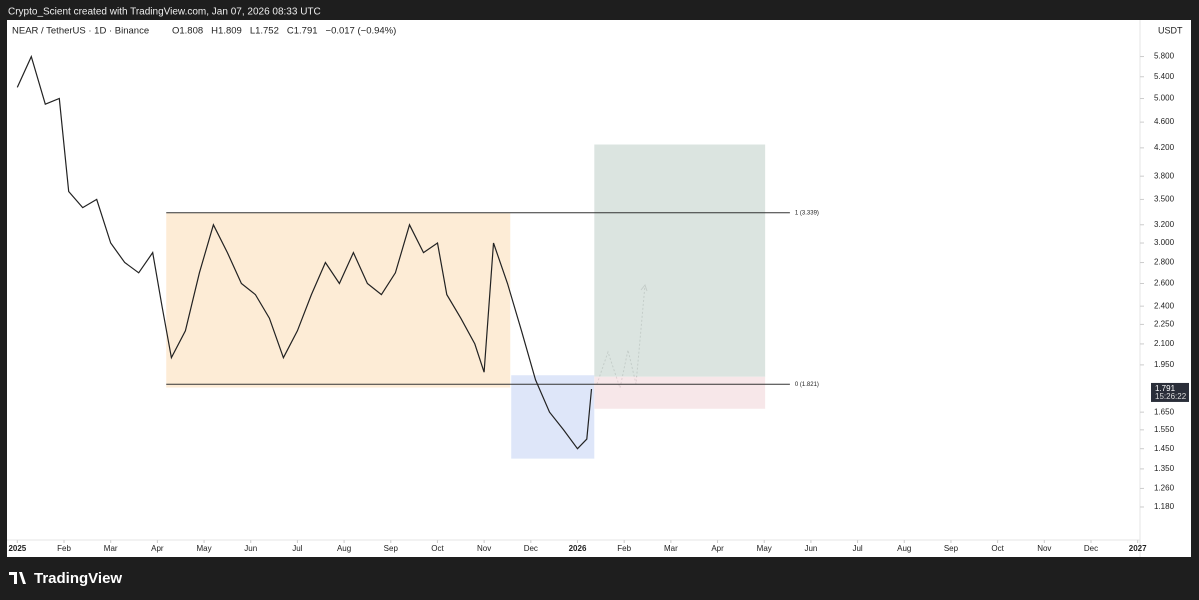 The image size is (1199, 600). What do you see at coordinates (1164, 429) in the screenshot?
I see `y-tick-label: 1.550` at bounding box center [1164, 429].